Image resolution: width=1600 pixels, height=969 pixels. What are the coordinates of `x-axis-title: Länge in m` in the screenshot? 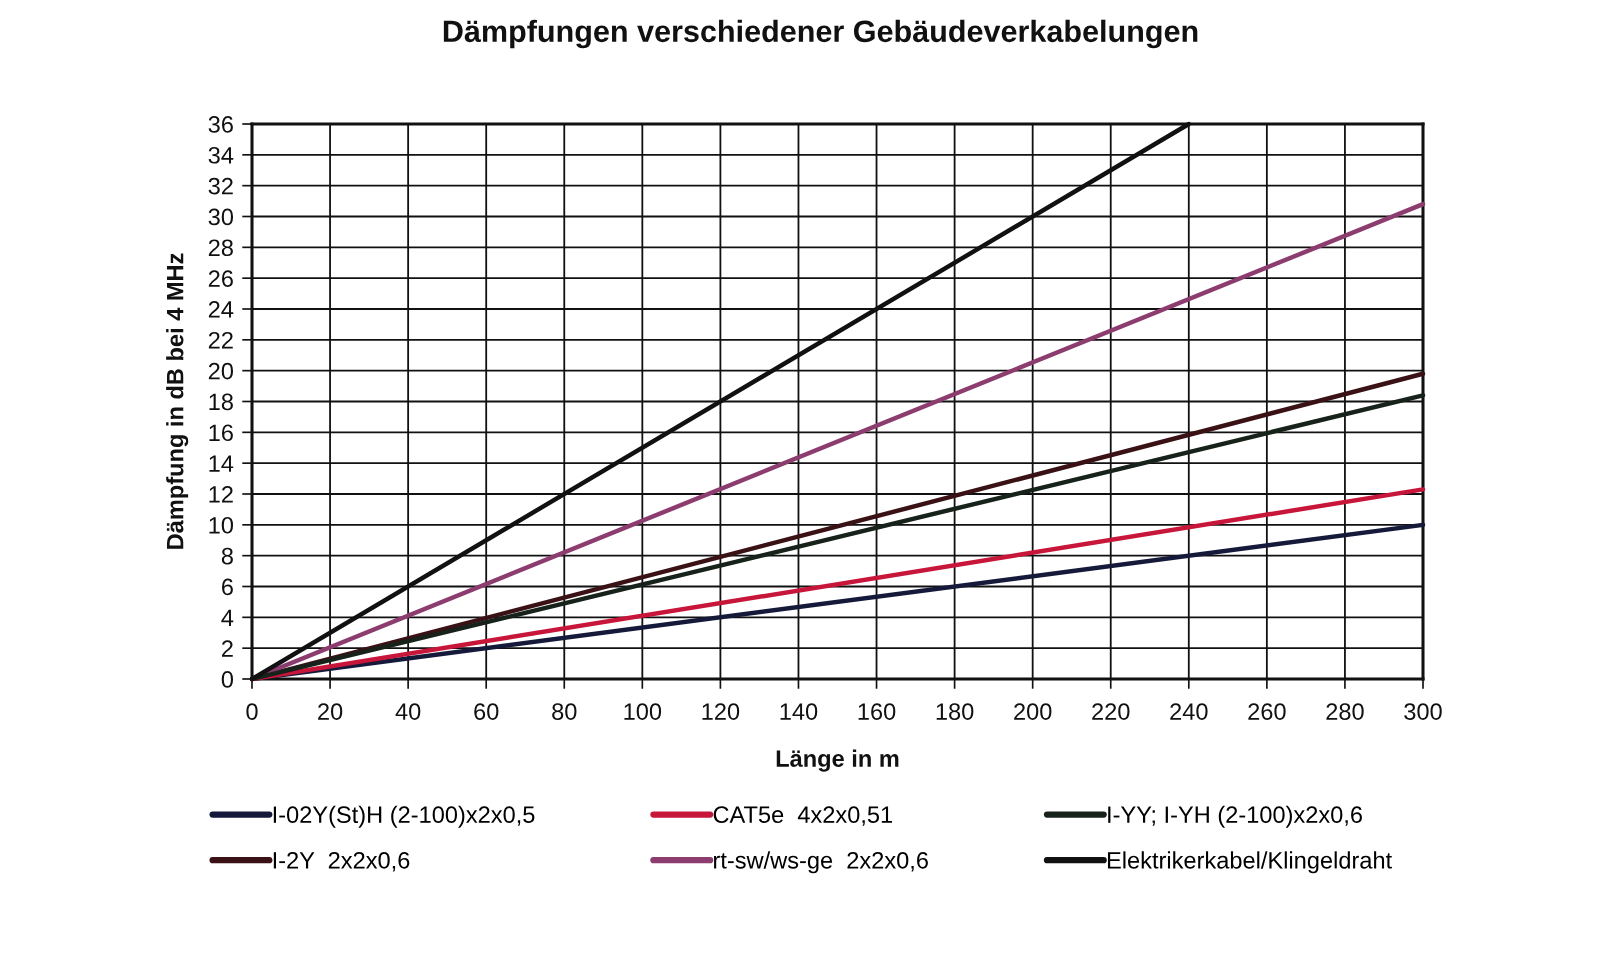 It's located at (837, 760).